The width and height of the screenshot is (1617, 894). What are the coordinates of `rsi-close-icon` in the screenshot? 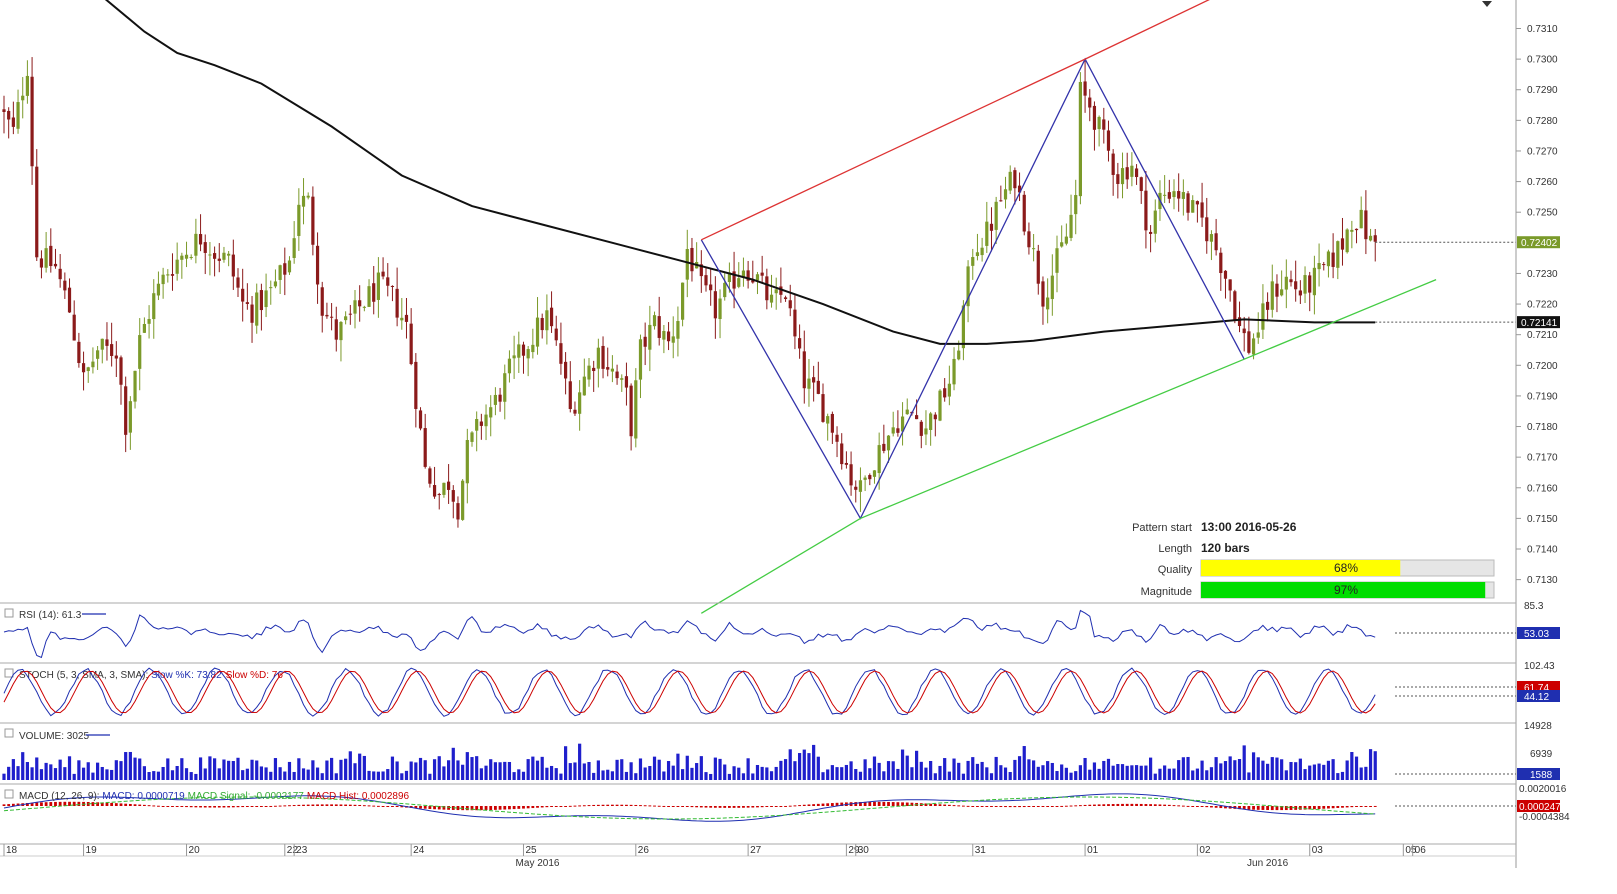 It's located at (9, 613).